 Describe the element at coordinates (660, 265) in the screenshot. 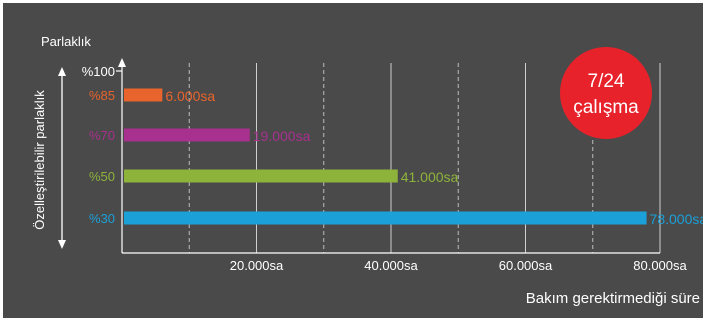

I see `x-tick-label-3: 80.000sa` at that location.